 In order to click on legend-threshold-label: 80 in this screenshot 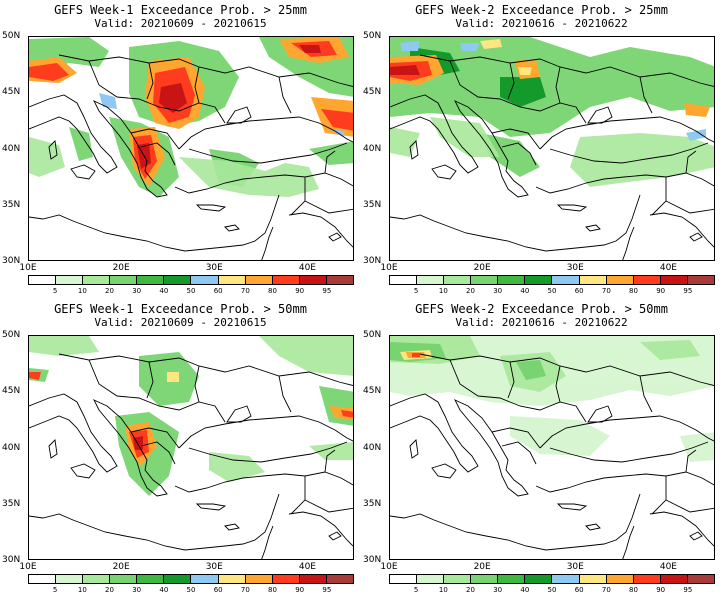, I will do `click(272, 590)`.